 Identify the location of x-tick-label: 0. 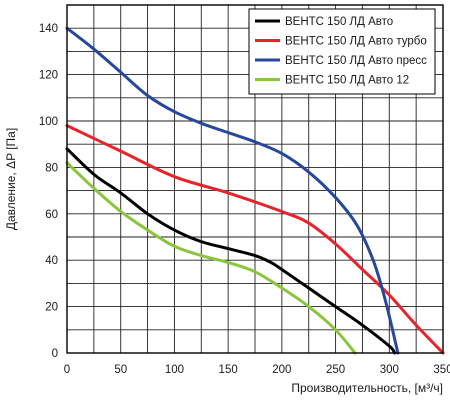
(67, 370).